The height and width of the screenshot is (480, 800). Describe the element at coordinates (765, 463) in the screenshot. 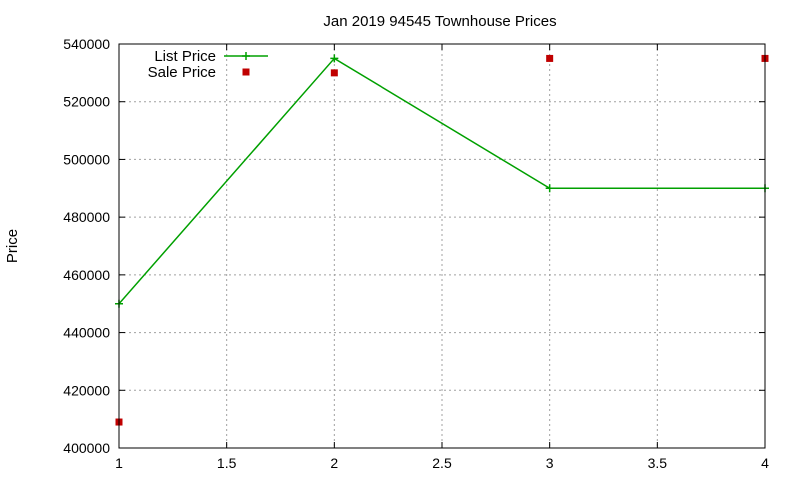

I see `x-tick-label: 4` at that location.